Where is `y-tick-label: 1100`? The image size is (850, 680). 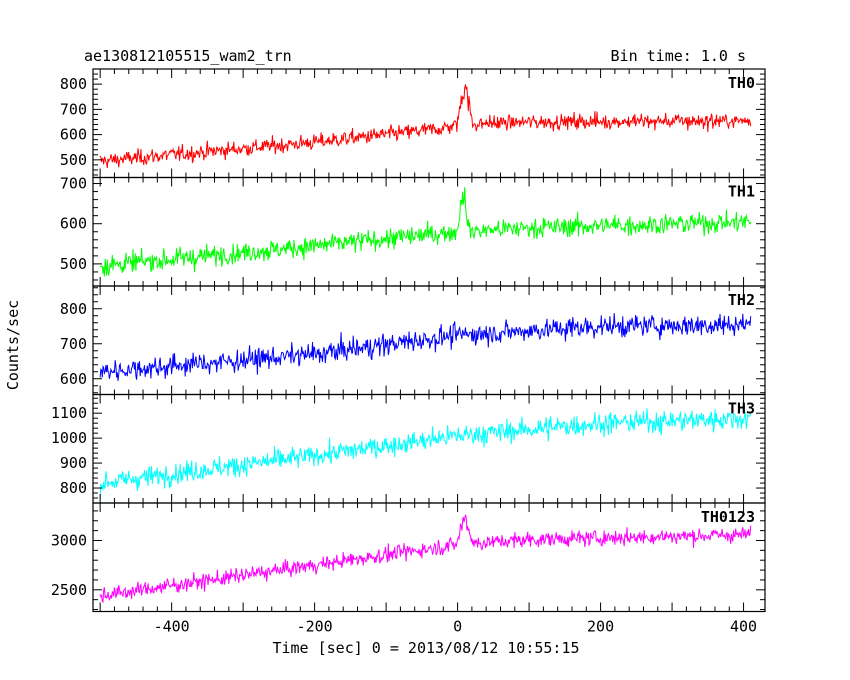
y-tick-label: 1100 is located at coordinates (69, 413).